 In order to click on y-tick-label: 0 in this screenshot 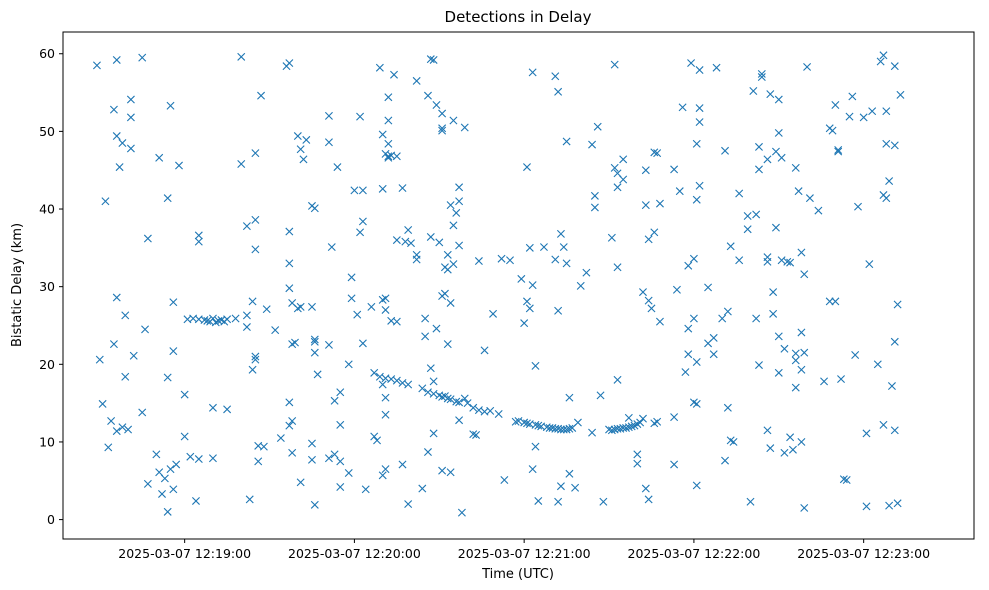, I will do `click(51, 519)`.